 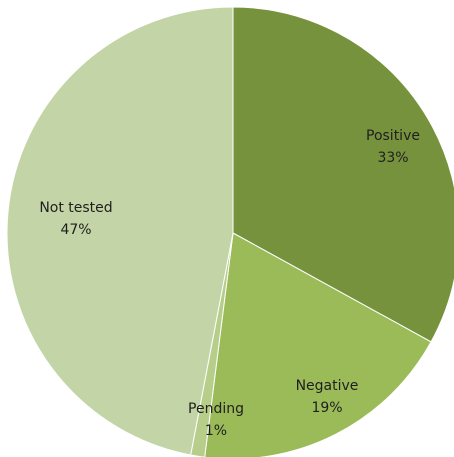 What do you see at coordinates (327, 386) in the screenshot?
I see `slice-label-negative: Negative` at bounding box center [327, 386].